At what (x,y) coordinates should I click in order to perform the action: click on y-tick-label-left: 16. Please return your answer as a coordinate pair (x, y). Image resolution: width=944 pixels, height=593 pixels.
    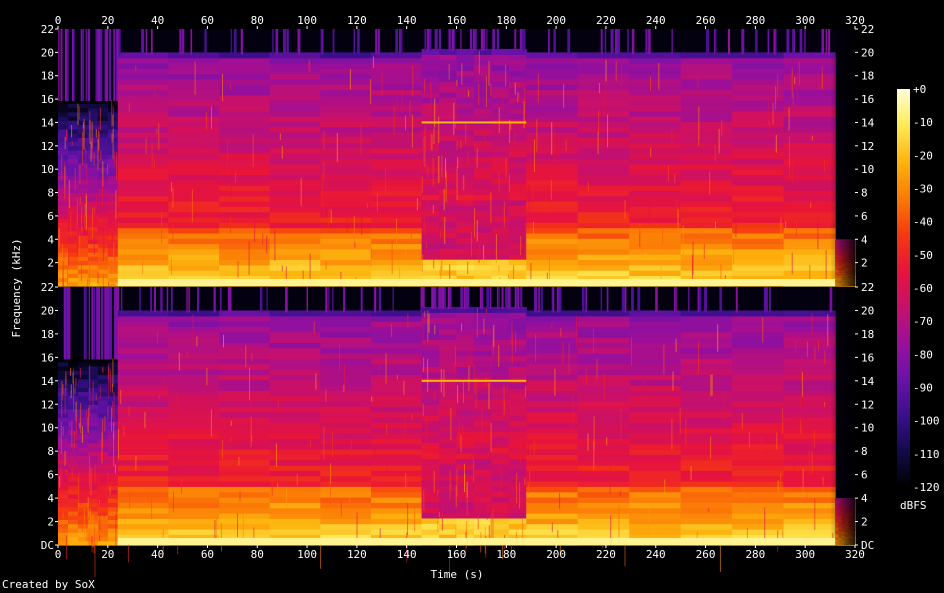
    Looking at the image, I should click on (47, 357).